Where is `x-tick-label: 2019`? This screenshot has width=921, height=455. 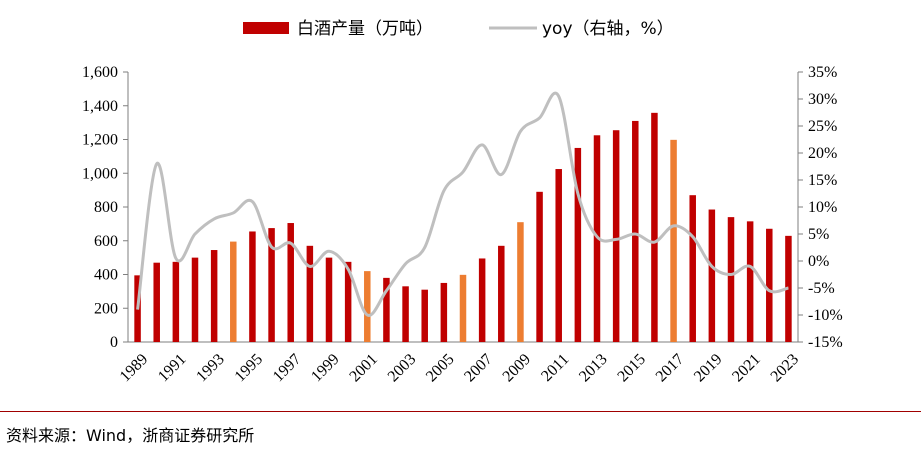 x-tick-label: 2019 is located at coordinates (708, 368).